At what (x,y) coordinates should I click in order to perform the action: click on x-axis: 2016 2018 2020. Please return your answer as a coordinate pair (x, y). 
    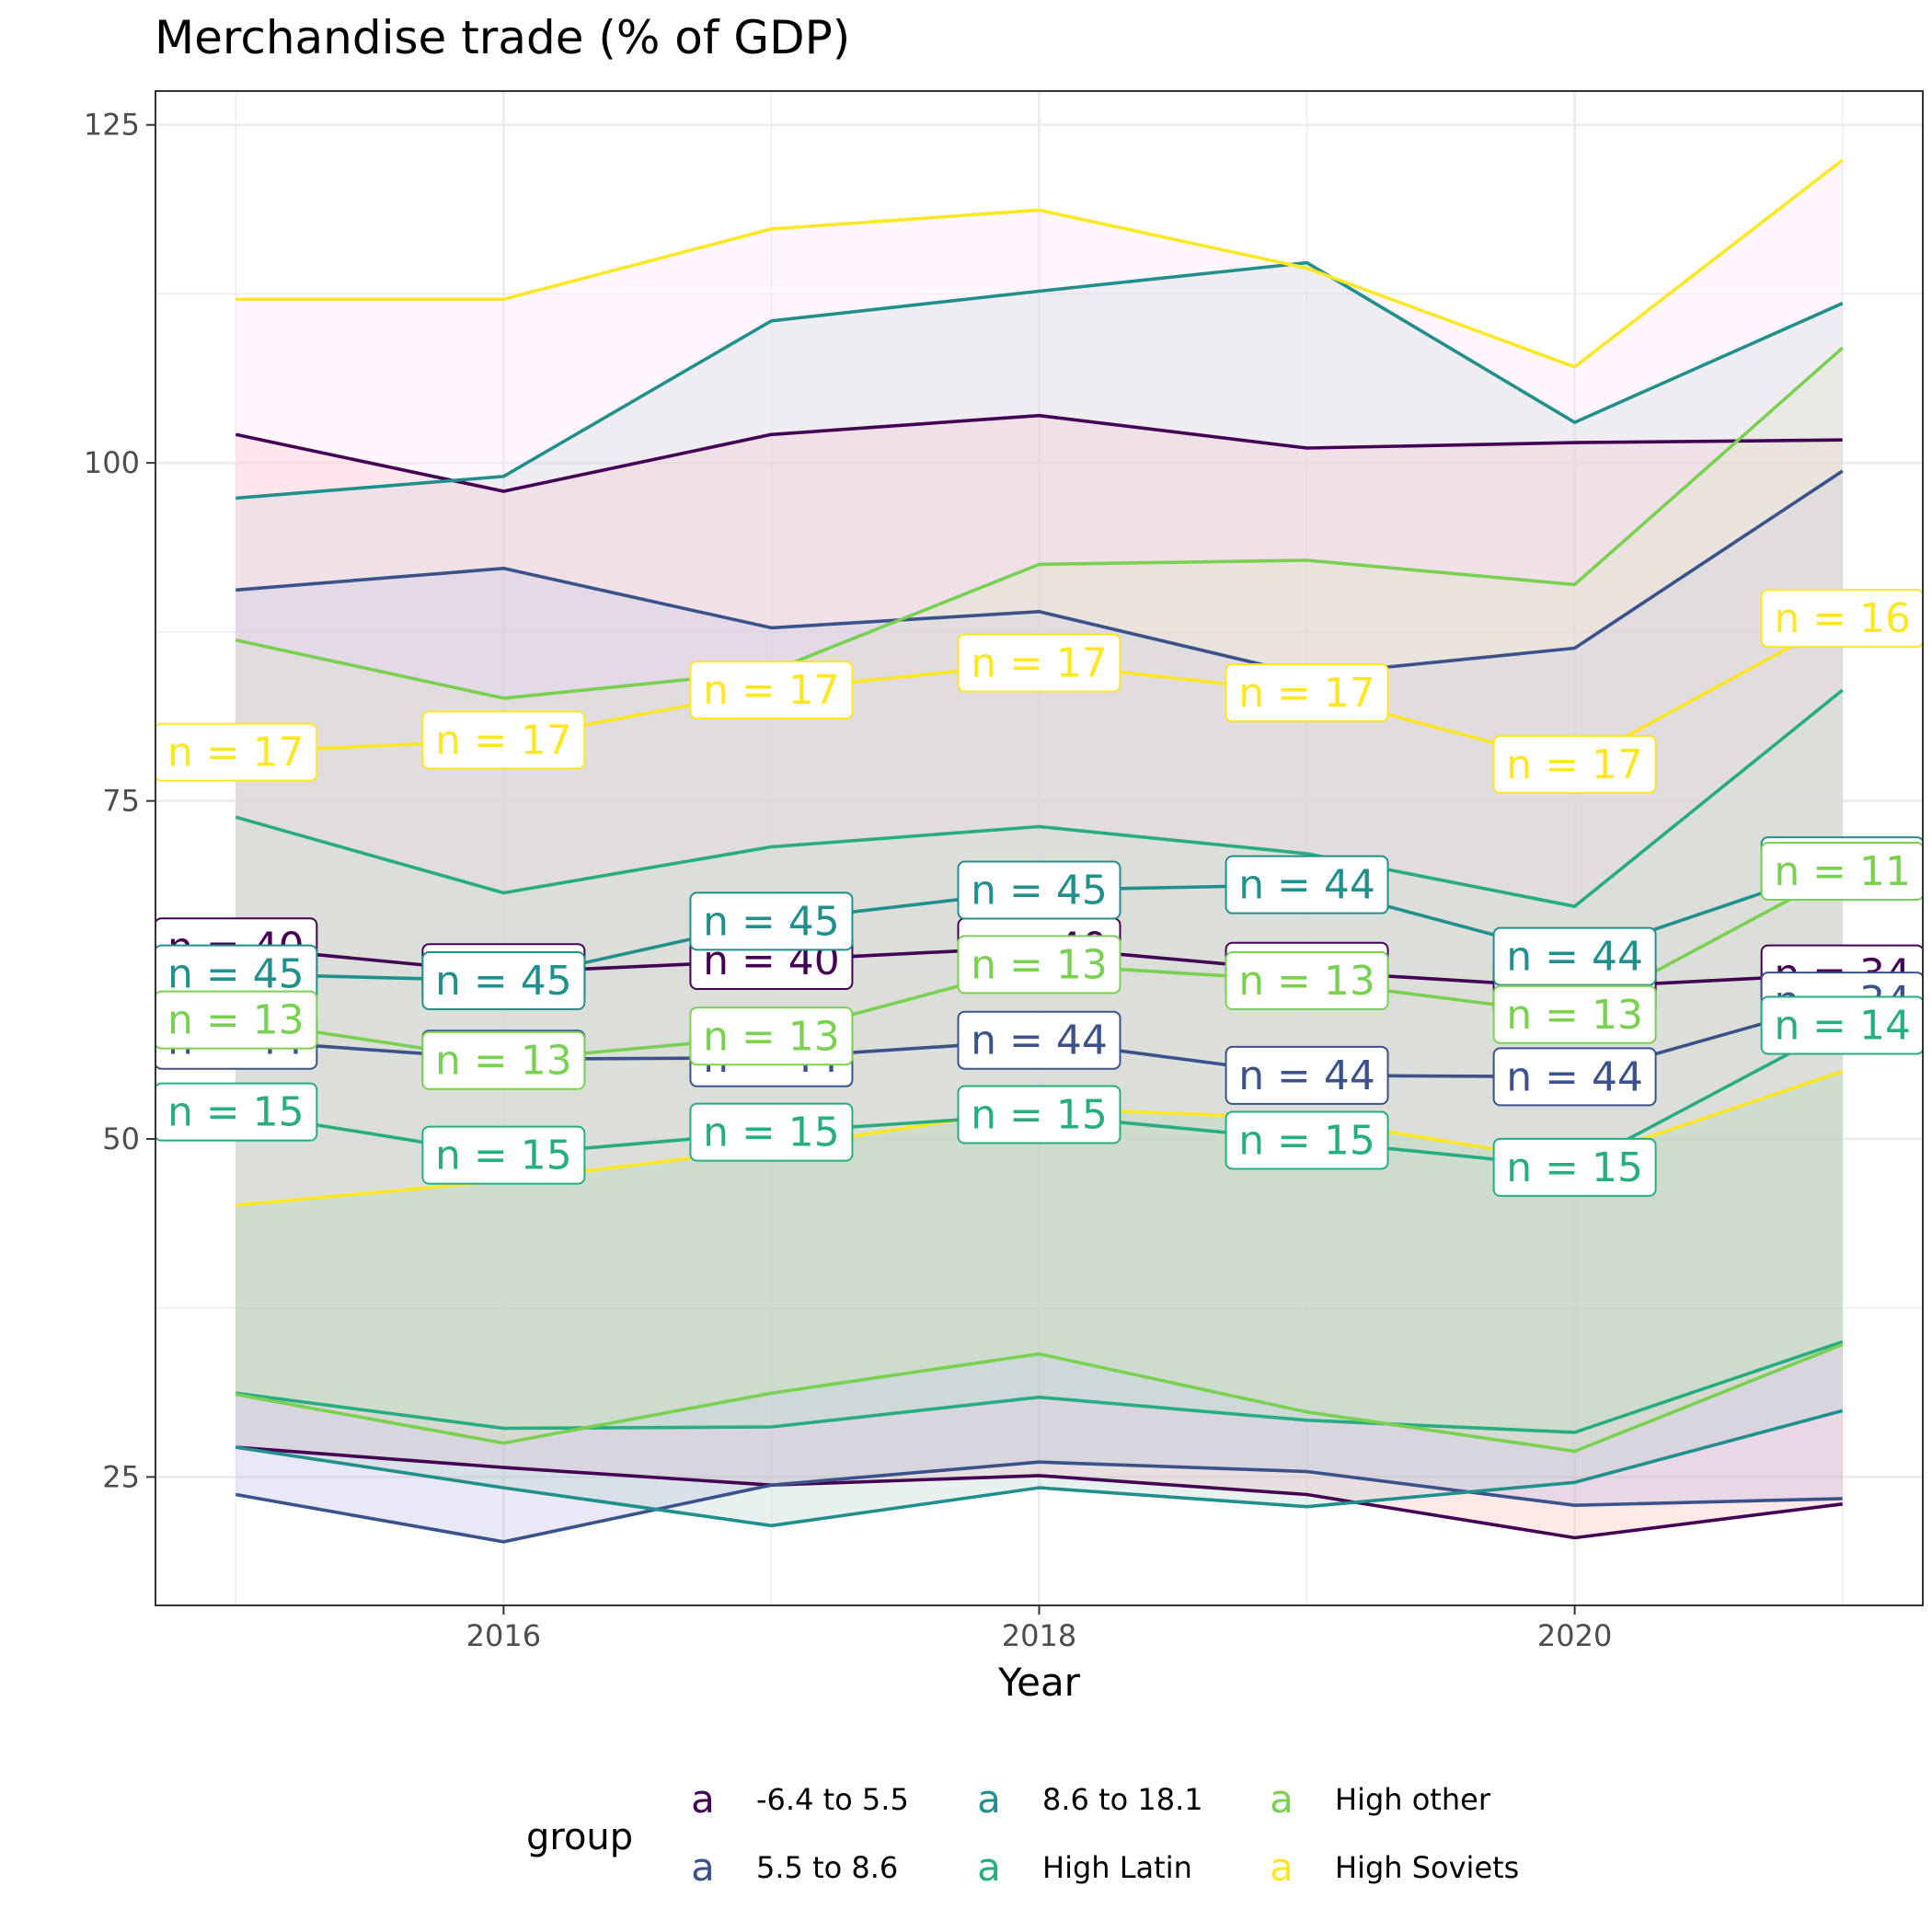
    Looking at the image, I should click on (1039, 1629).